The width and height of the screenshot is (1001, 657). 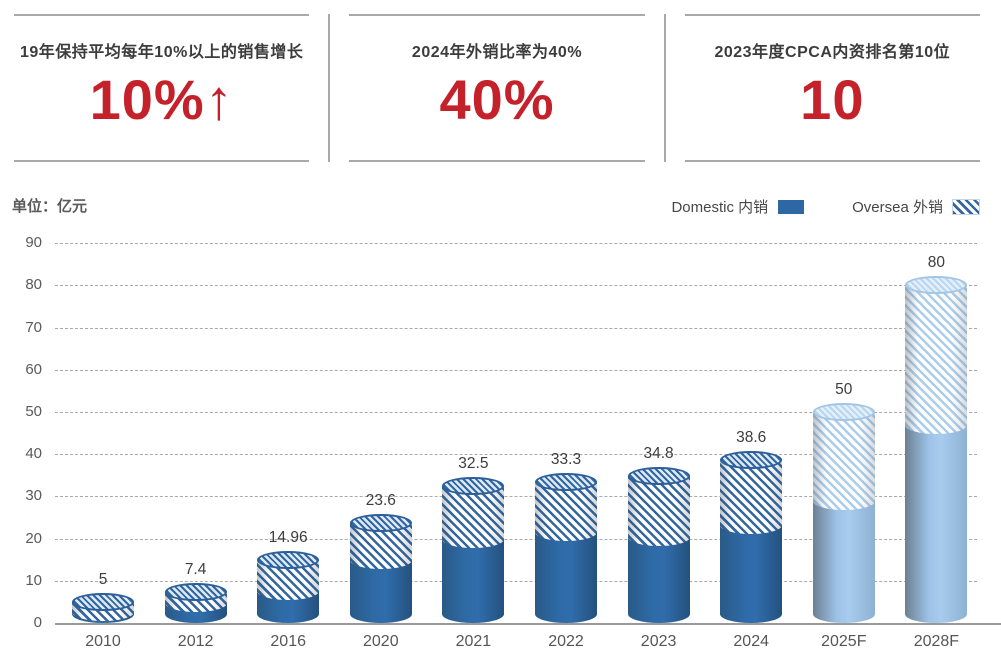 What do you see at coordinates (33, 454) in the screenshot?
I see `y-tick-label: 40` at bounding box center [33, 454].